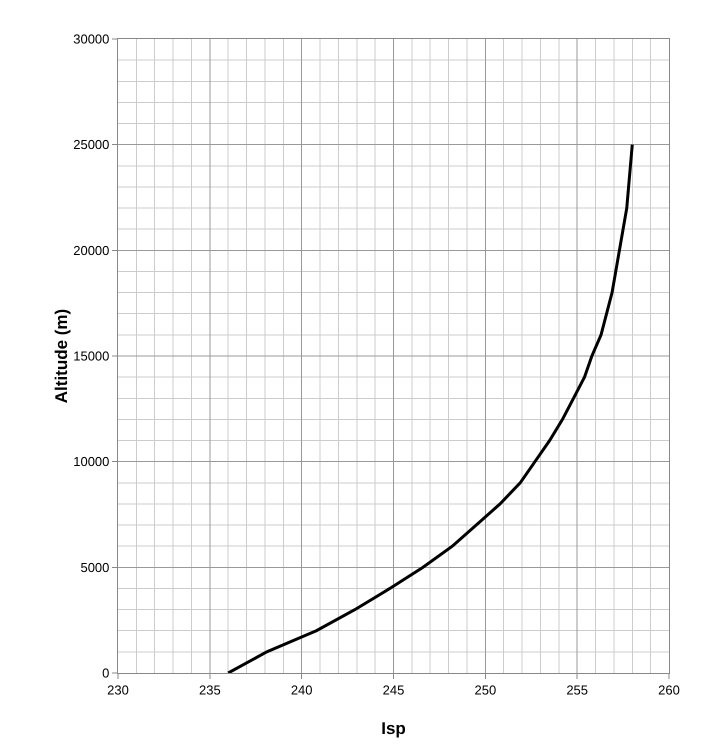 This screenshot has height=750, width=718. What do you see at coordinates (95, 567) in the screenshot?
I see `y-tick-label: 5000` at bounding box center [95, 567].